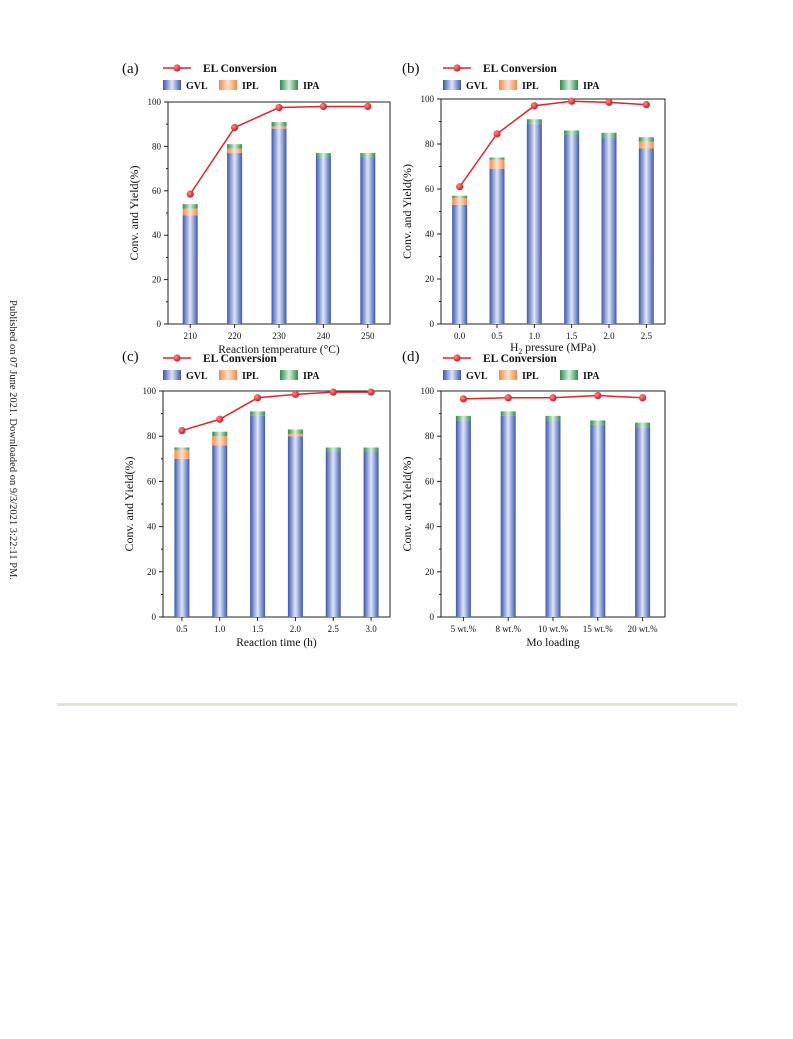  I want to click on x-tick-label: 20 wt.%, so click(643, 629).